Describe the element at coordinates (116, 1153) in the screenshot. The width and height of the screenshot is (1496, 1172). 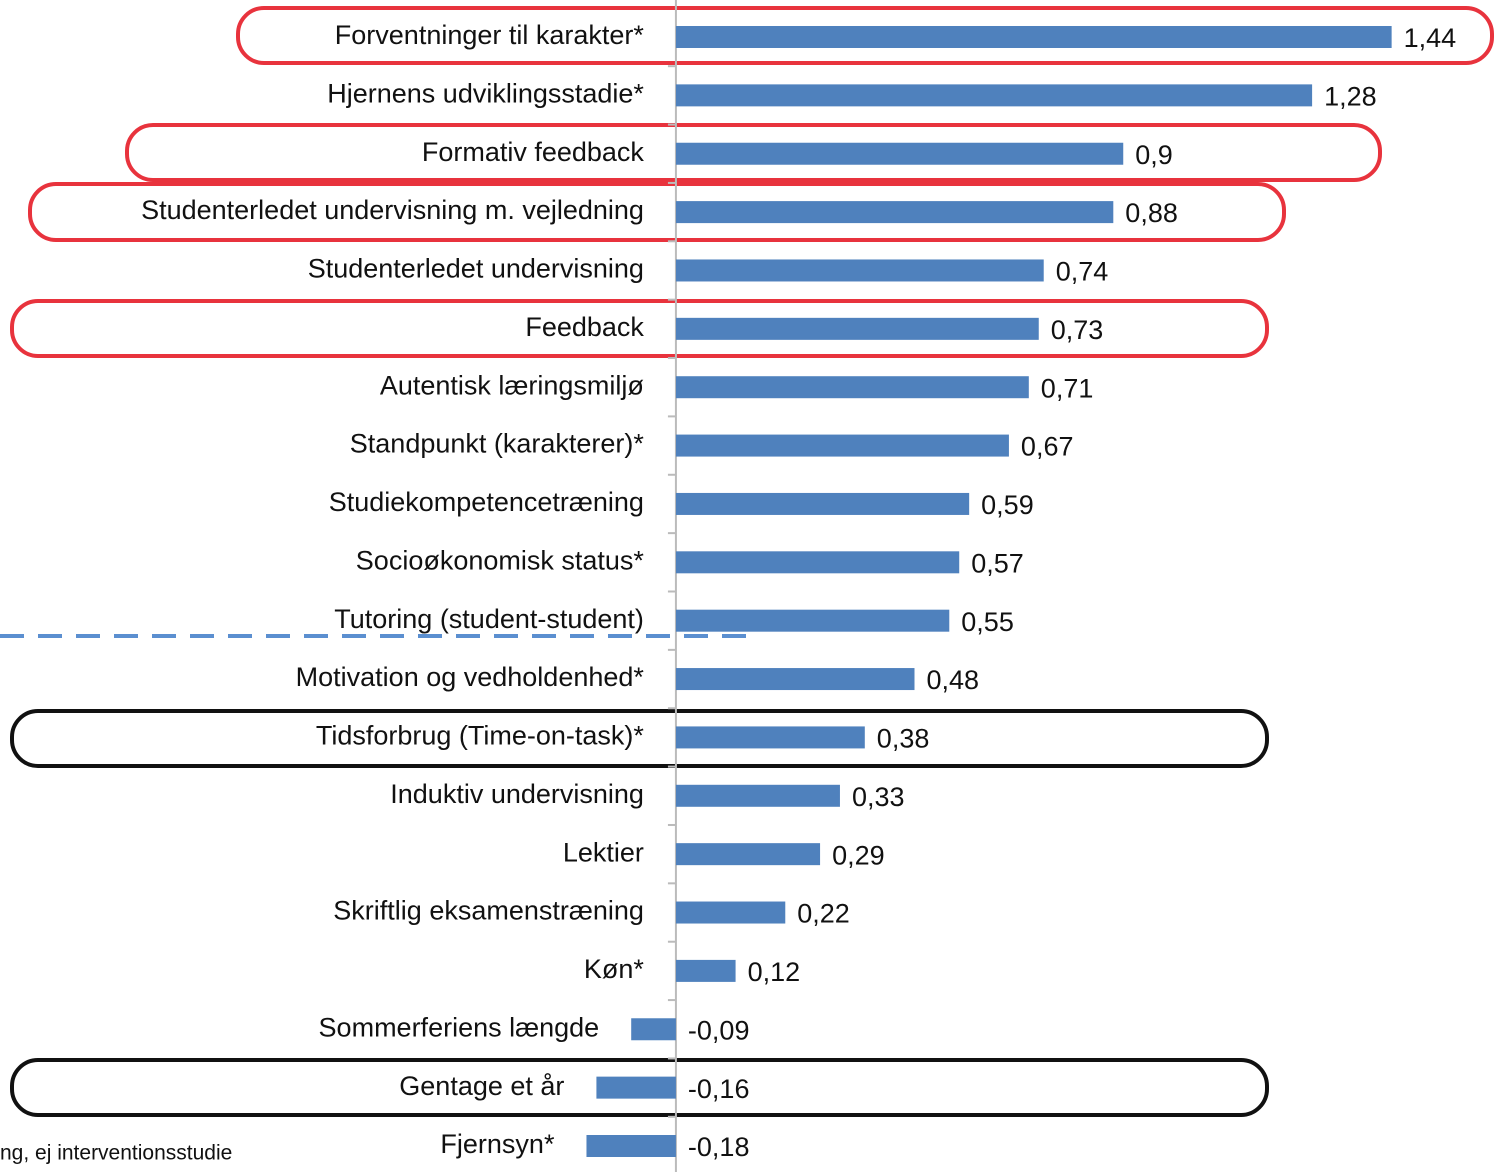
I see `footnote: ng, ej interventionsstudie` at that location.